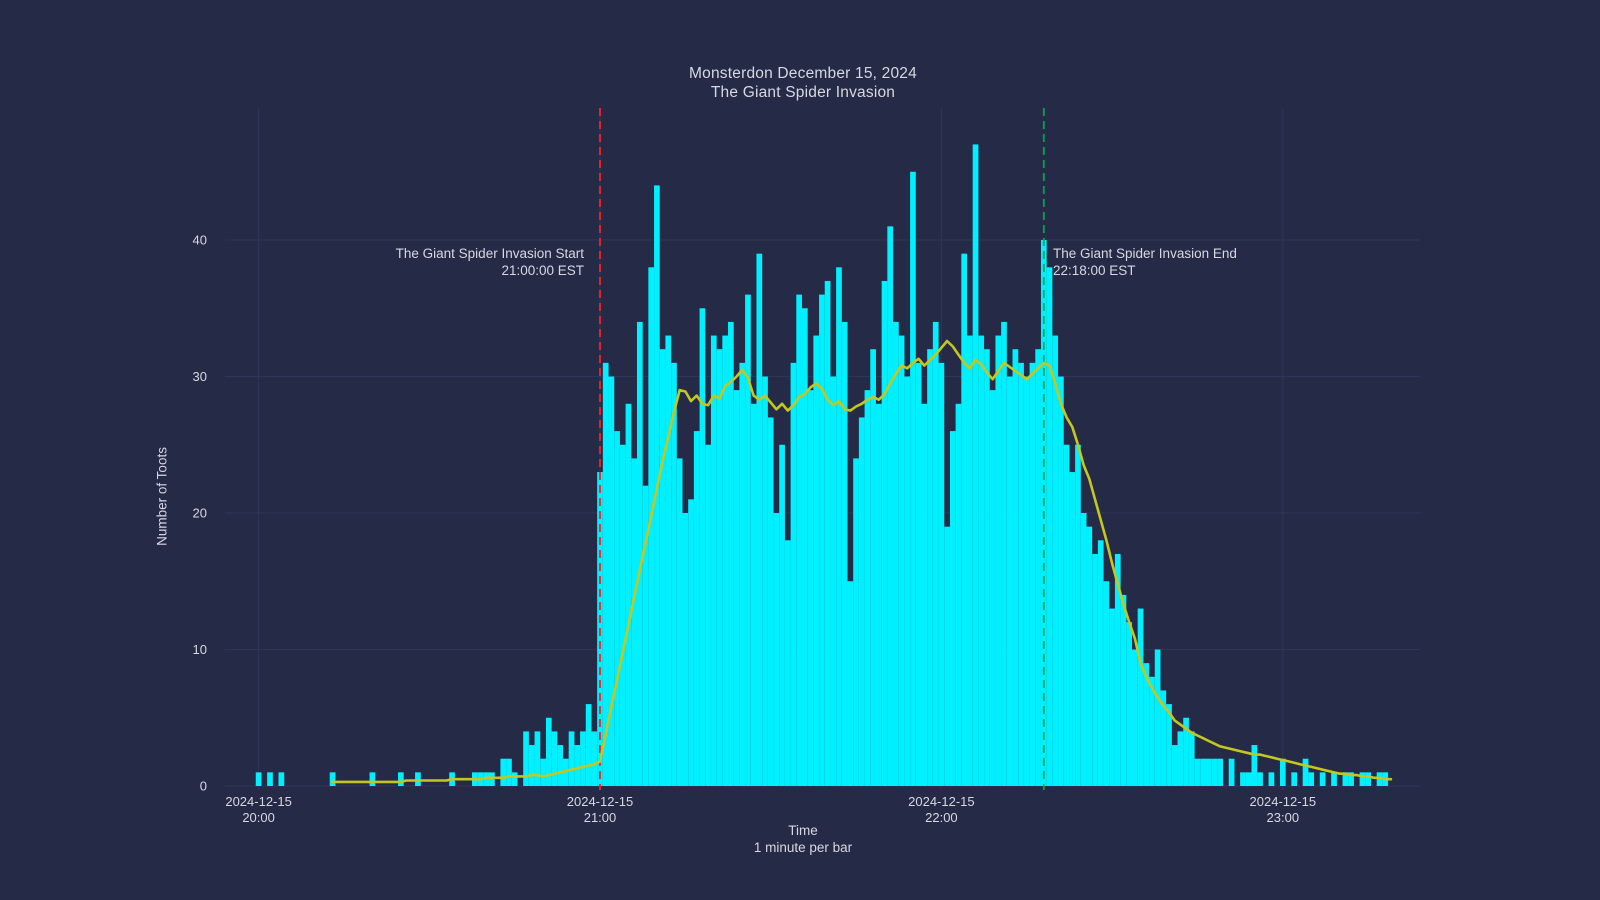  Describe the element at coordinates (600, 817) in the screenshot. I see `x-tick-label-time: 21:00` at that location.